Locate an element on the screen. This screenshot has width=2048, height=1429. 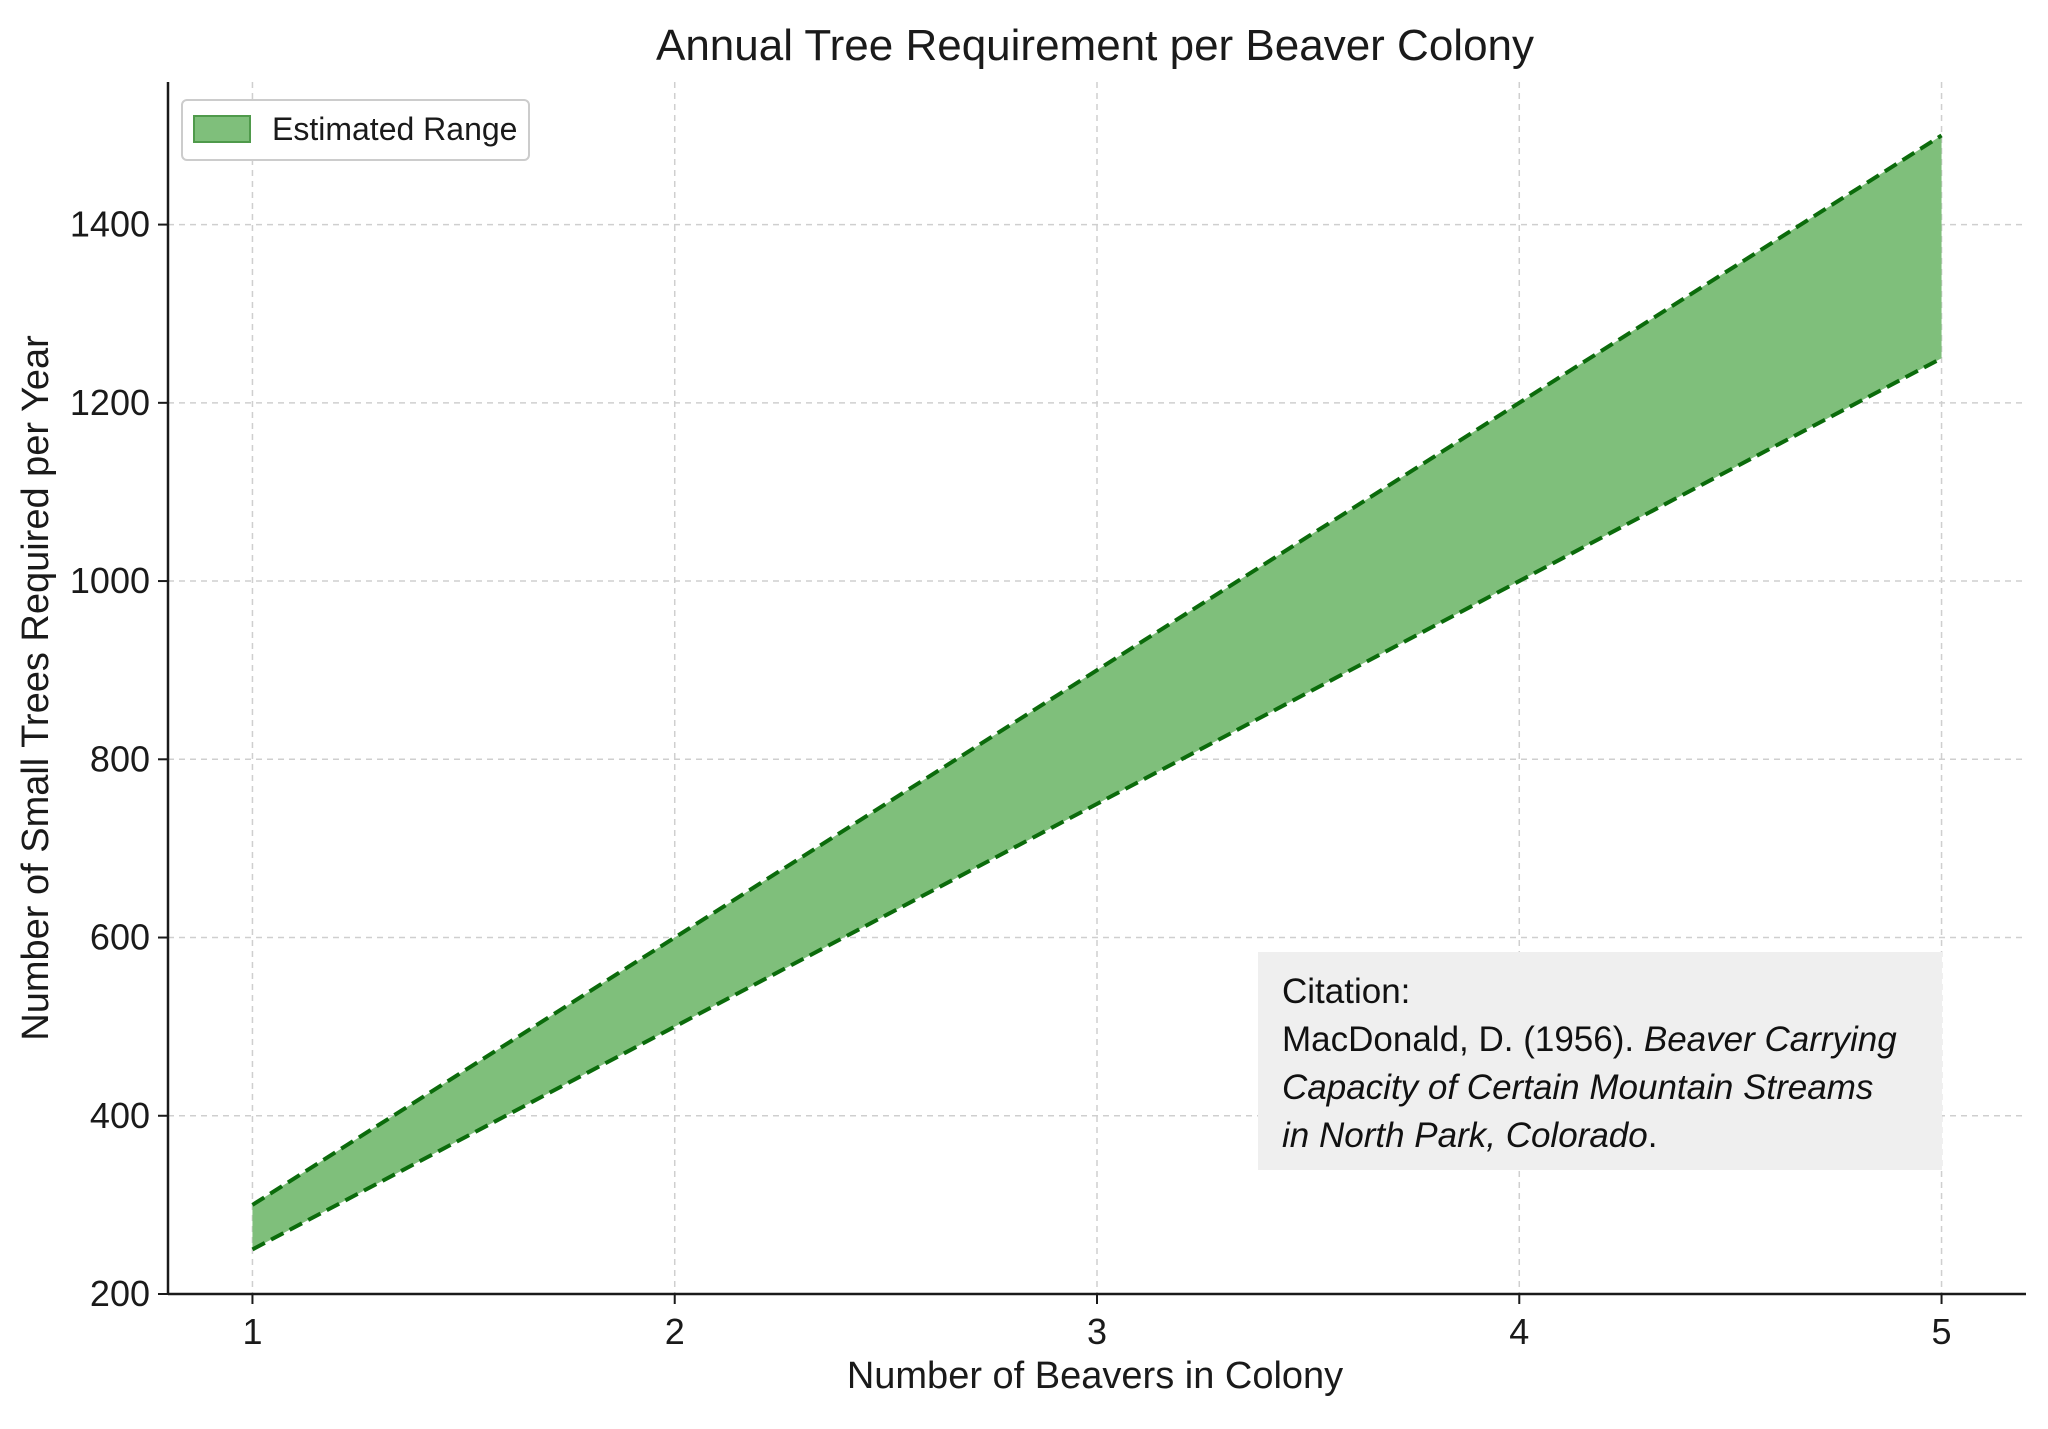
y-tick-label: 800 is located at coordinates (120, 758).